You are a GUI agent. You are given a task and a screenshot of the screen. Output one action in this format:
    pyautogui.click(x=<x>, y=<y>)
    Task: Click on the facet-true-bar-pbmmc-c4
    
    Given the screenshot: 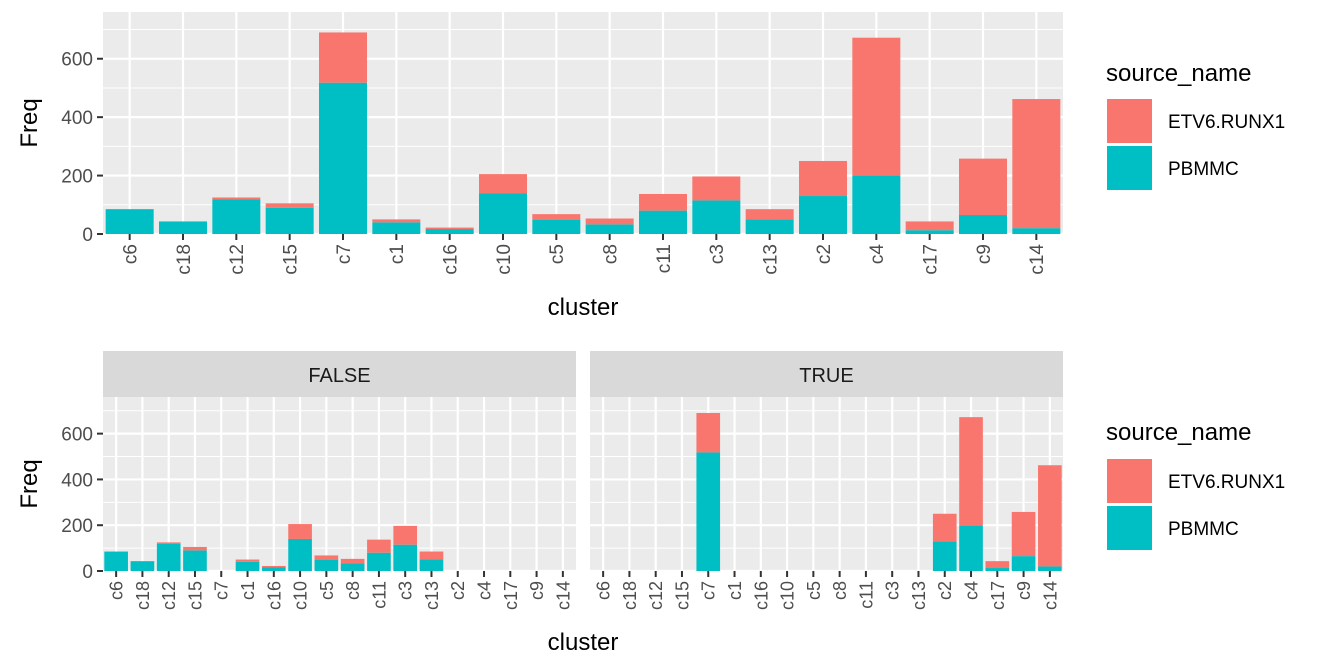 What is the action you would take?
    pyautogui.click(x=971, y=548)
    